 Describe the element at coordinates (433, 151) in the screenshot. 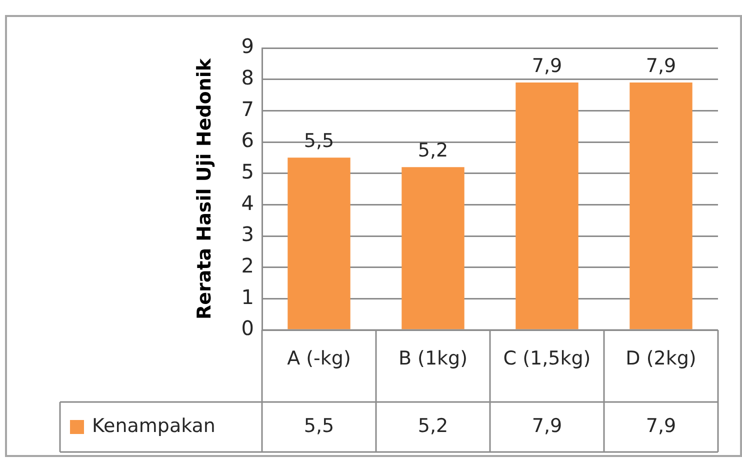

I see `text: 5,2` at that location.